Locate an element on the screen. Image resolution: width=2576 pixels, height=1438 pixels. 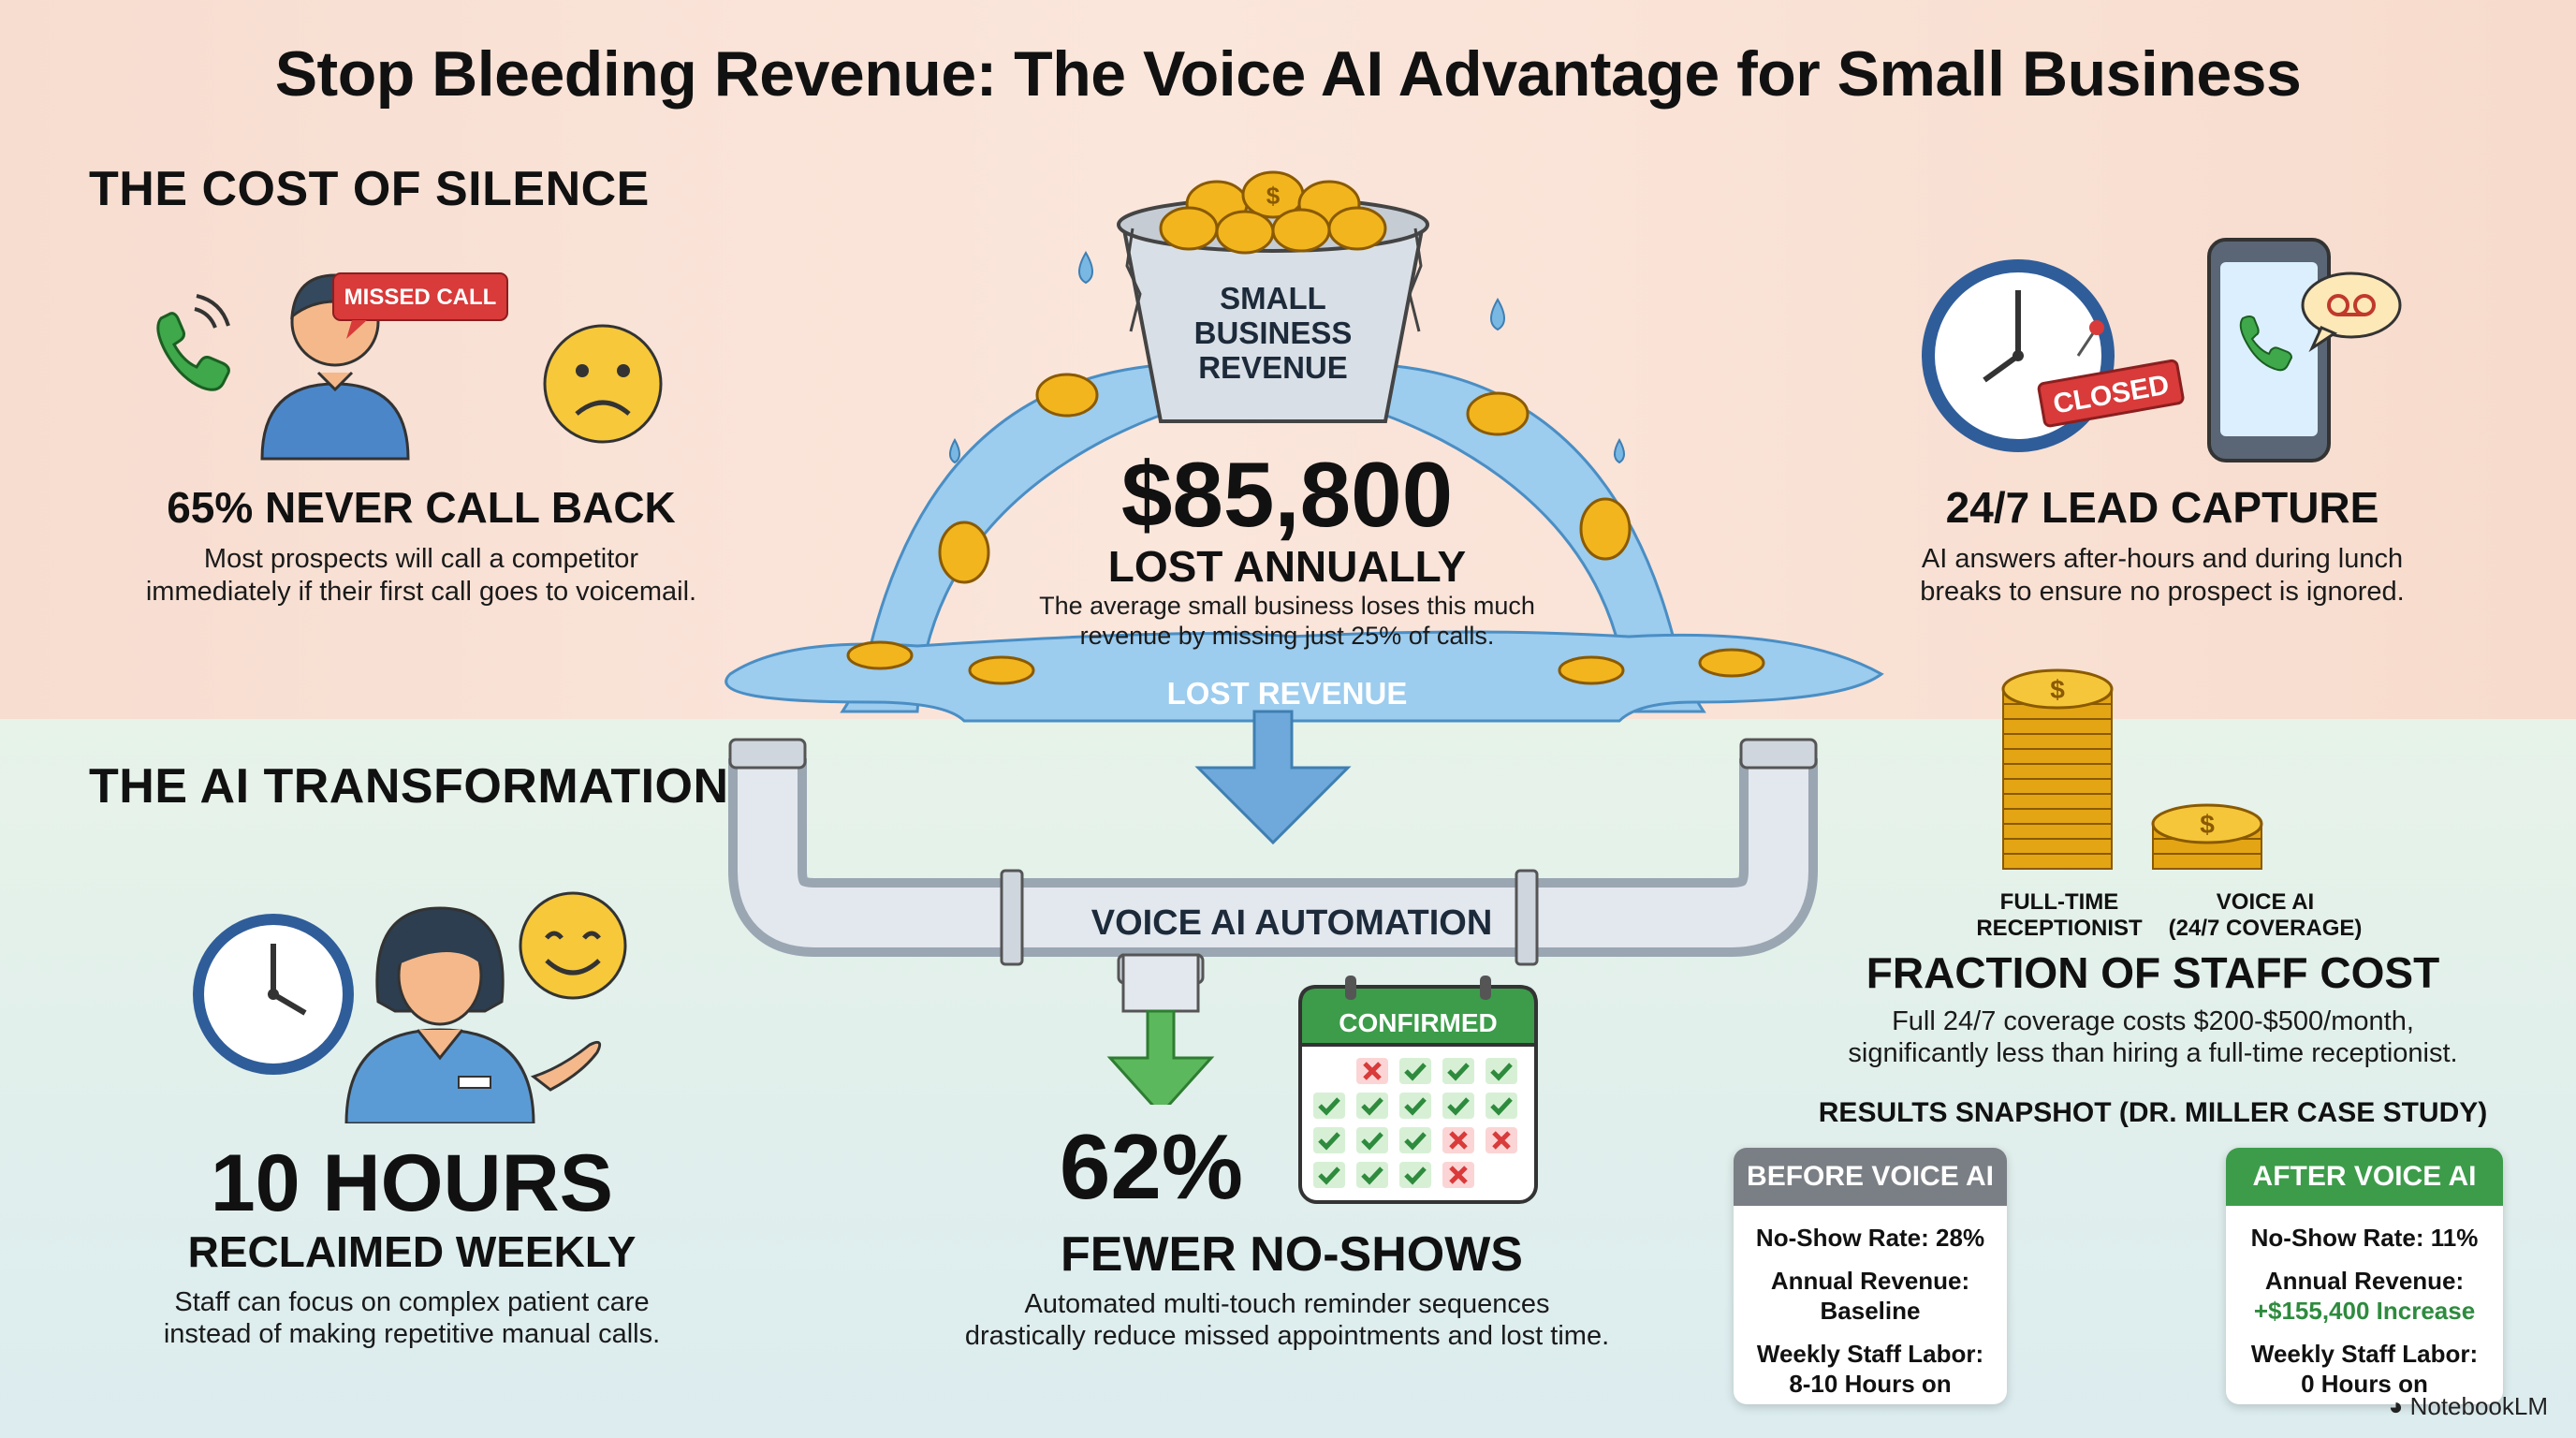
missed-call-badge: MISSED CALL is located at coordinates (420, 305).